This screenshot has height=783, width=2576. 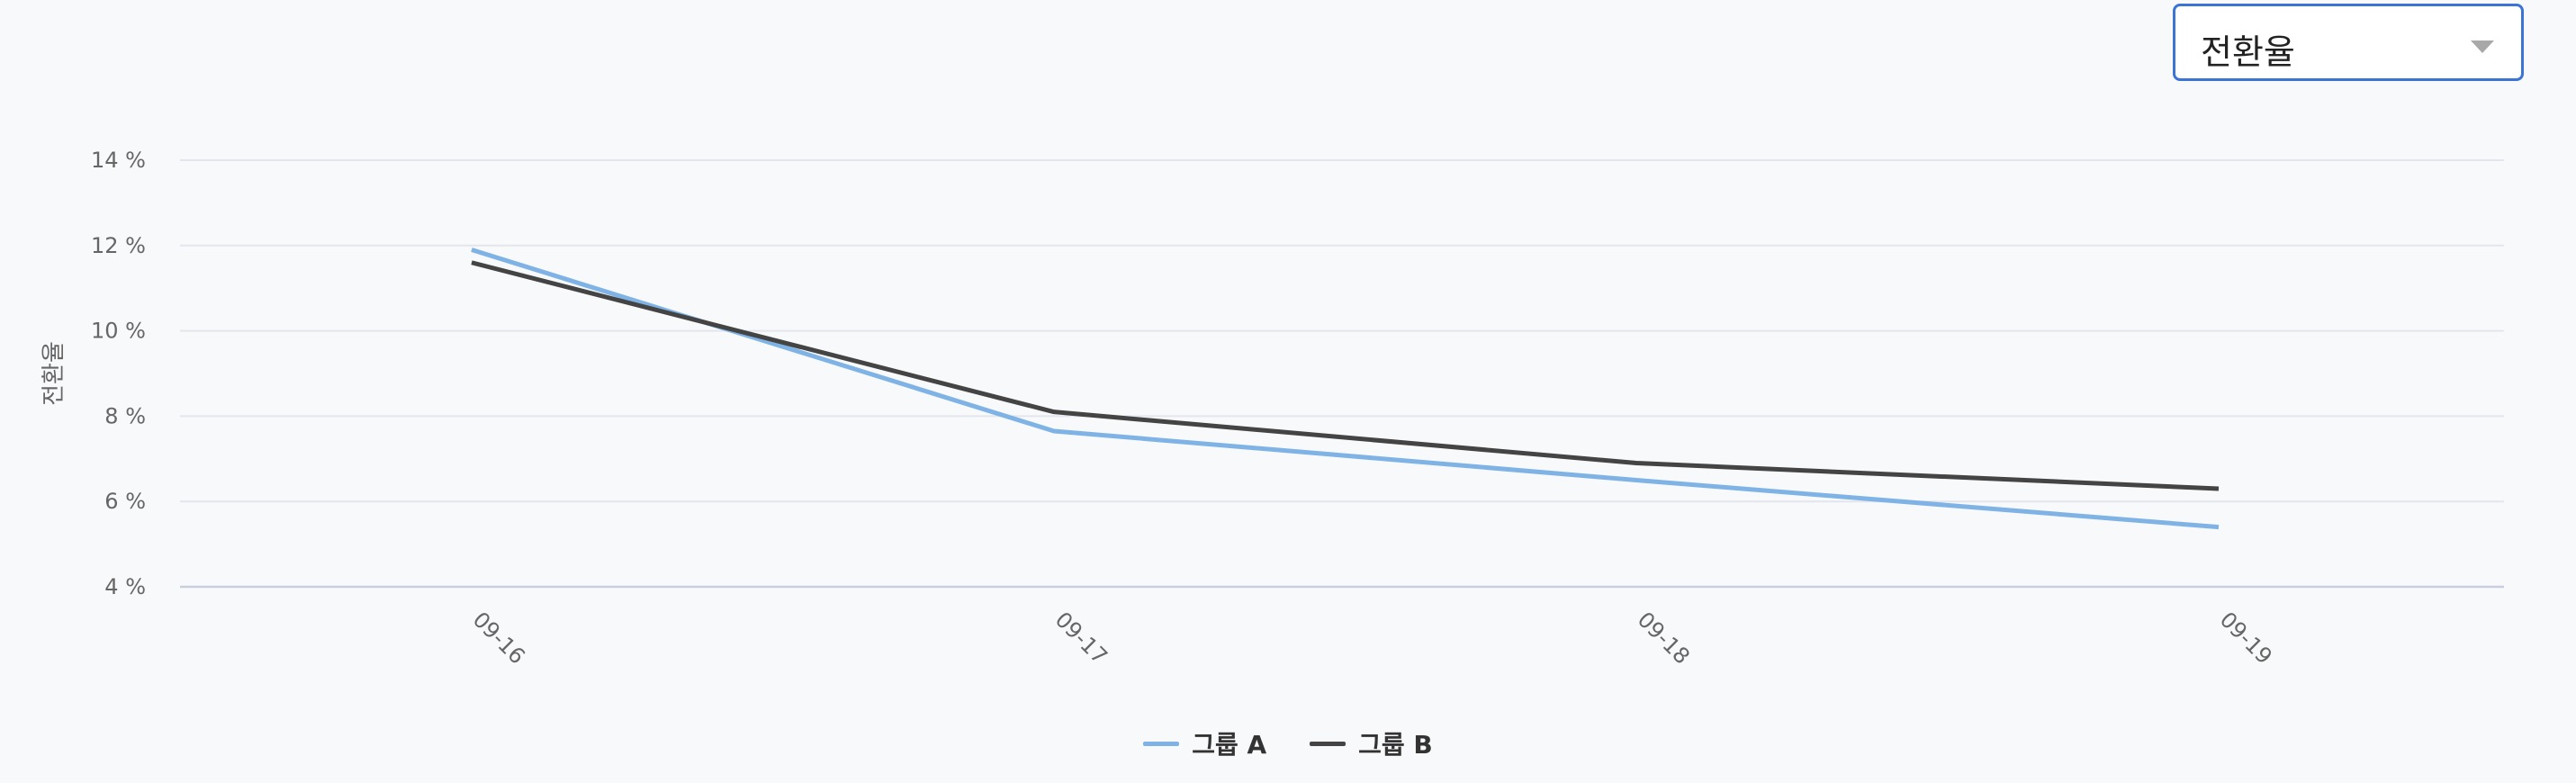 What do you see at coordinates (1288, 743) in the screenshot?
I see `chart-legend: 그룹 A 그룹 B` at bounding box center [1288, 743].